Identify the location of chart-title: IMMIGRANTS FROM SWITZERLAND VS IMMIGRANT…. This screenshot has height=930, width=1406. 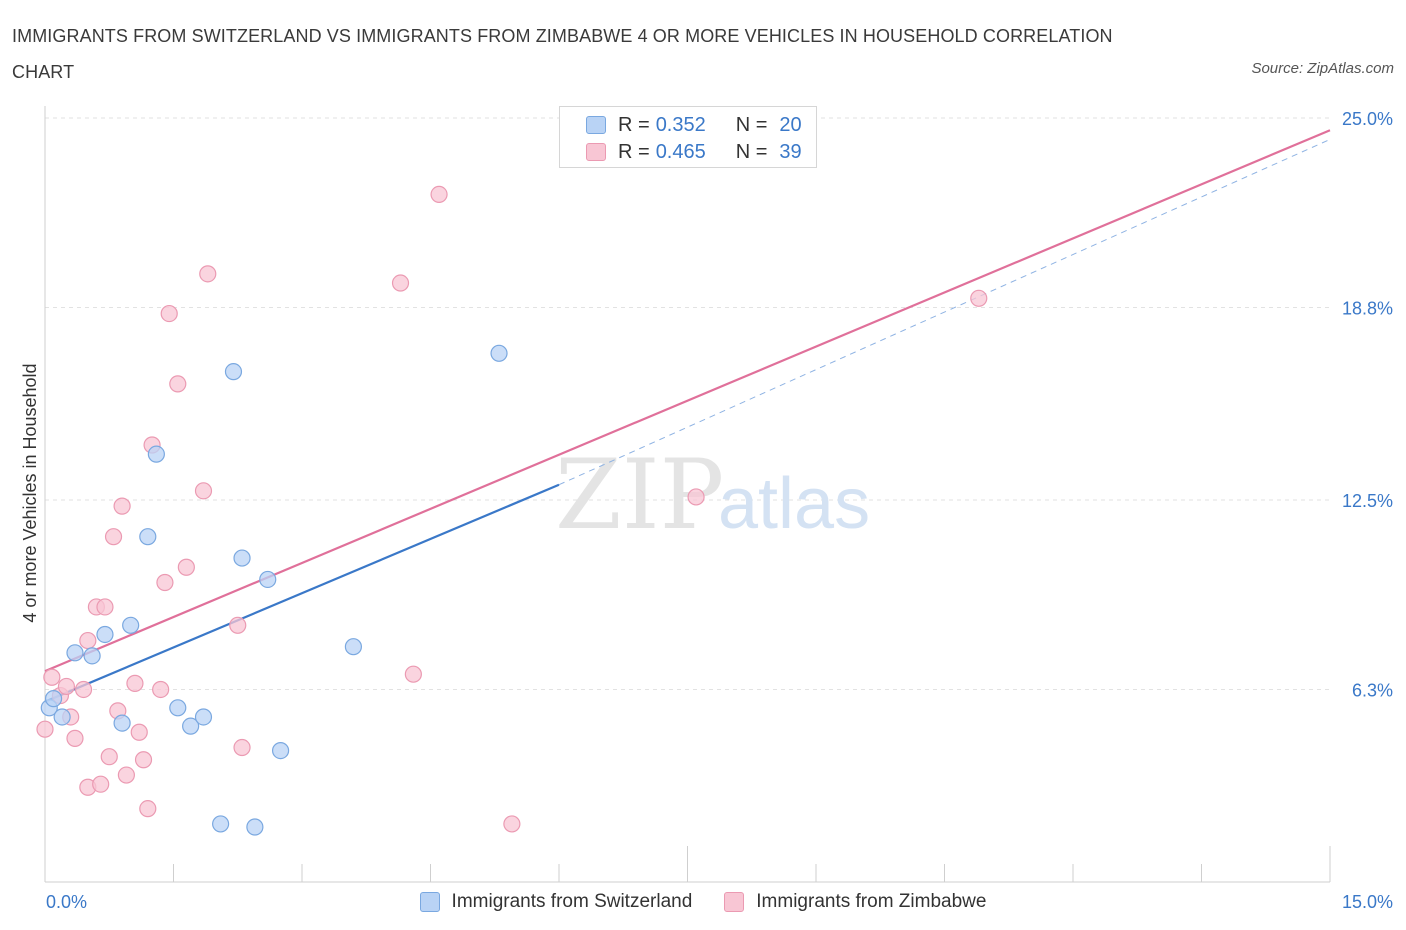
(562, 54).